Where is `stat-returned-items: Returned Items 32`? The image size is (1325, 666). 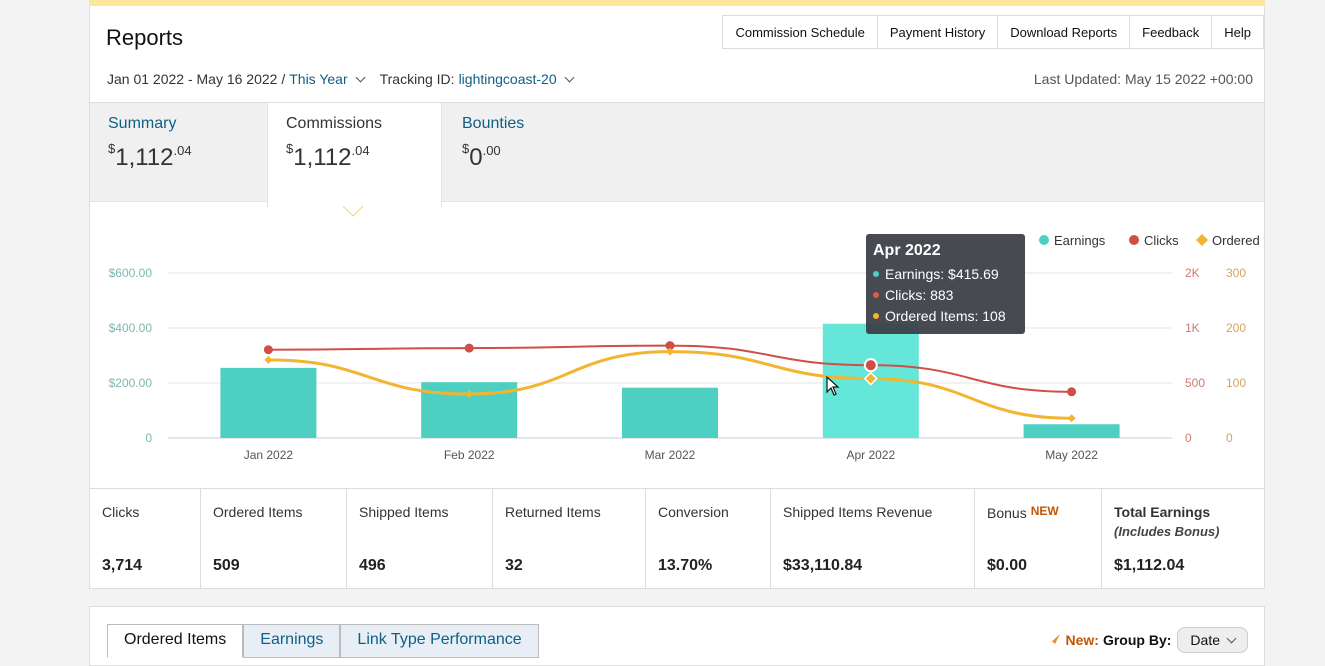
stat-returned-items: Returned Items 32 is located at coordinates (569, 538).